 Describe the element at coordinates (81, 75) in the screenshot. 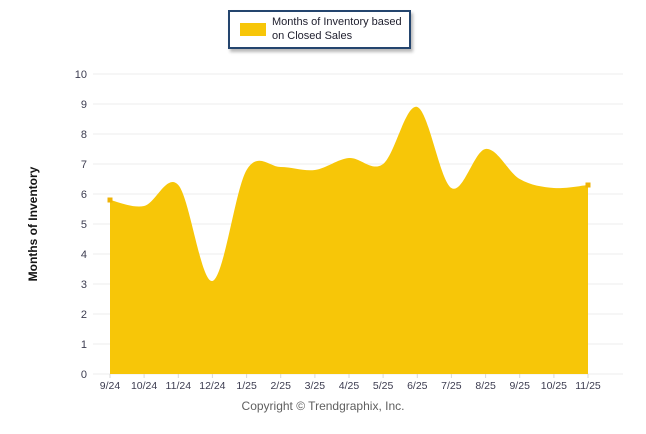

I see `y-tick-label: 10` at that location.